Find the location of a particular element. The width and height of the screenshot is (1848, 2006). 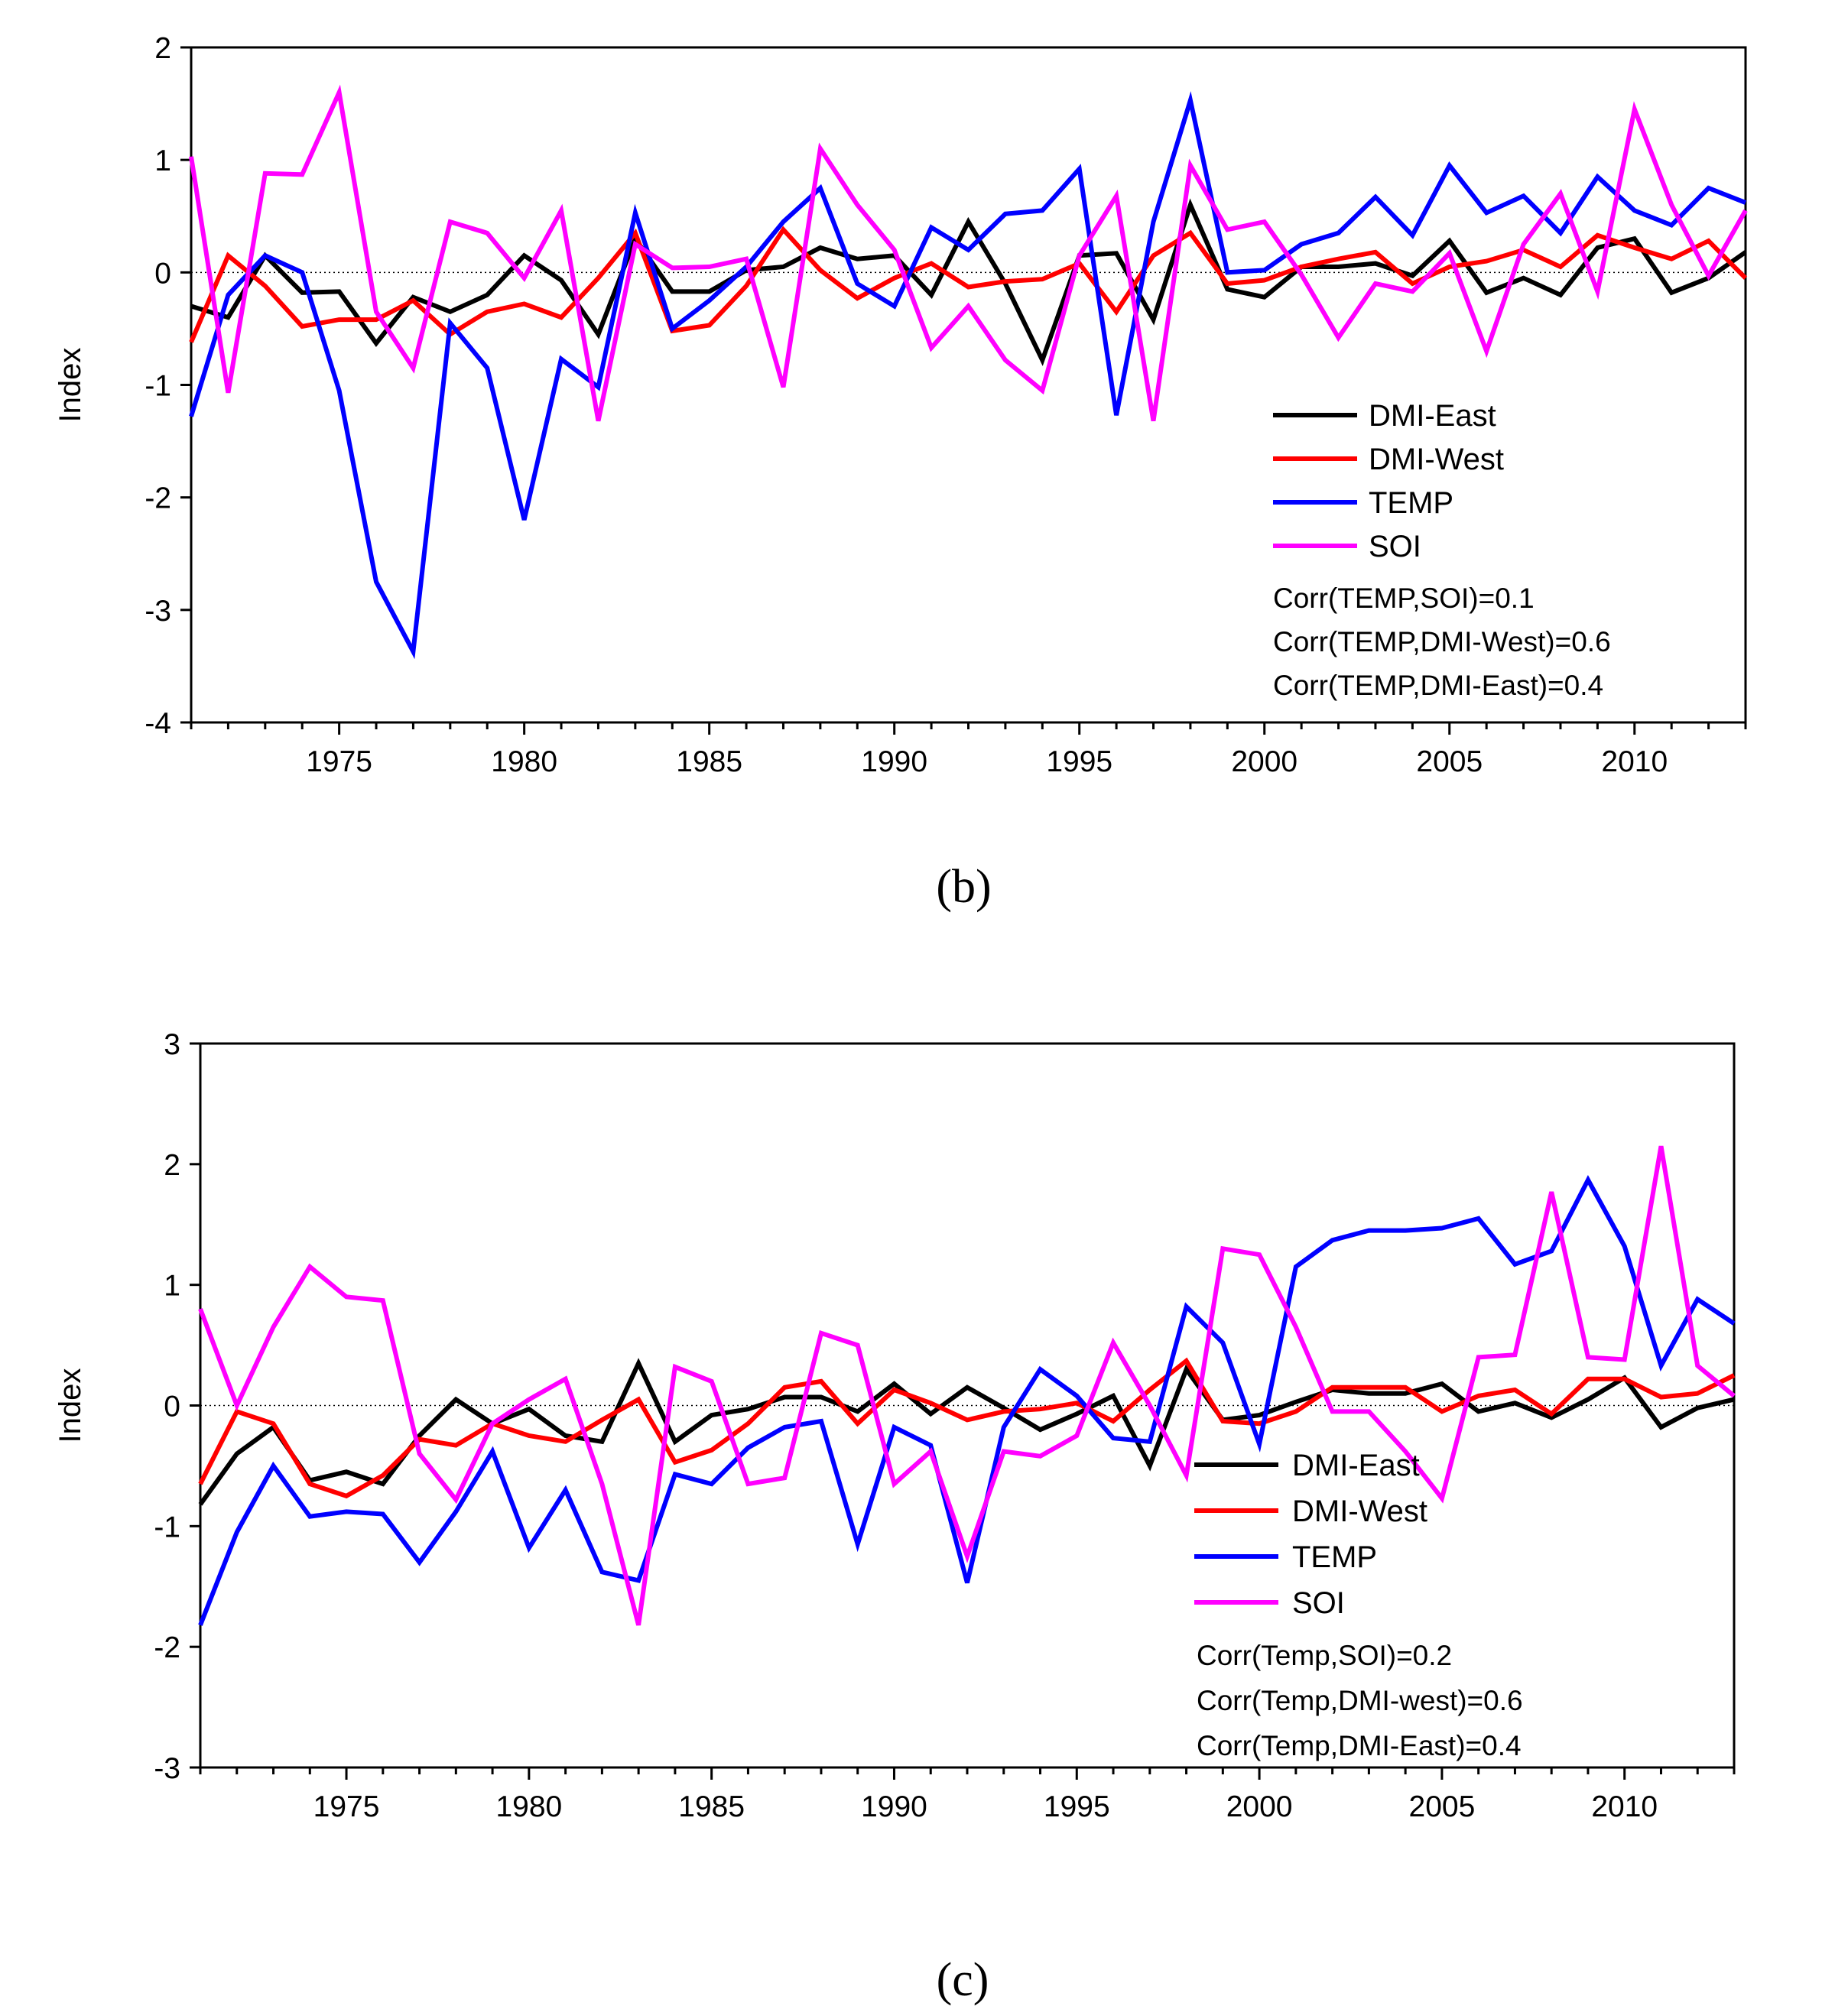

series-line-dmi-west is located at coordinates (967, 1428).